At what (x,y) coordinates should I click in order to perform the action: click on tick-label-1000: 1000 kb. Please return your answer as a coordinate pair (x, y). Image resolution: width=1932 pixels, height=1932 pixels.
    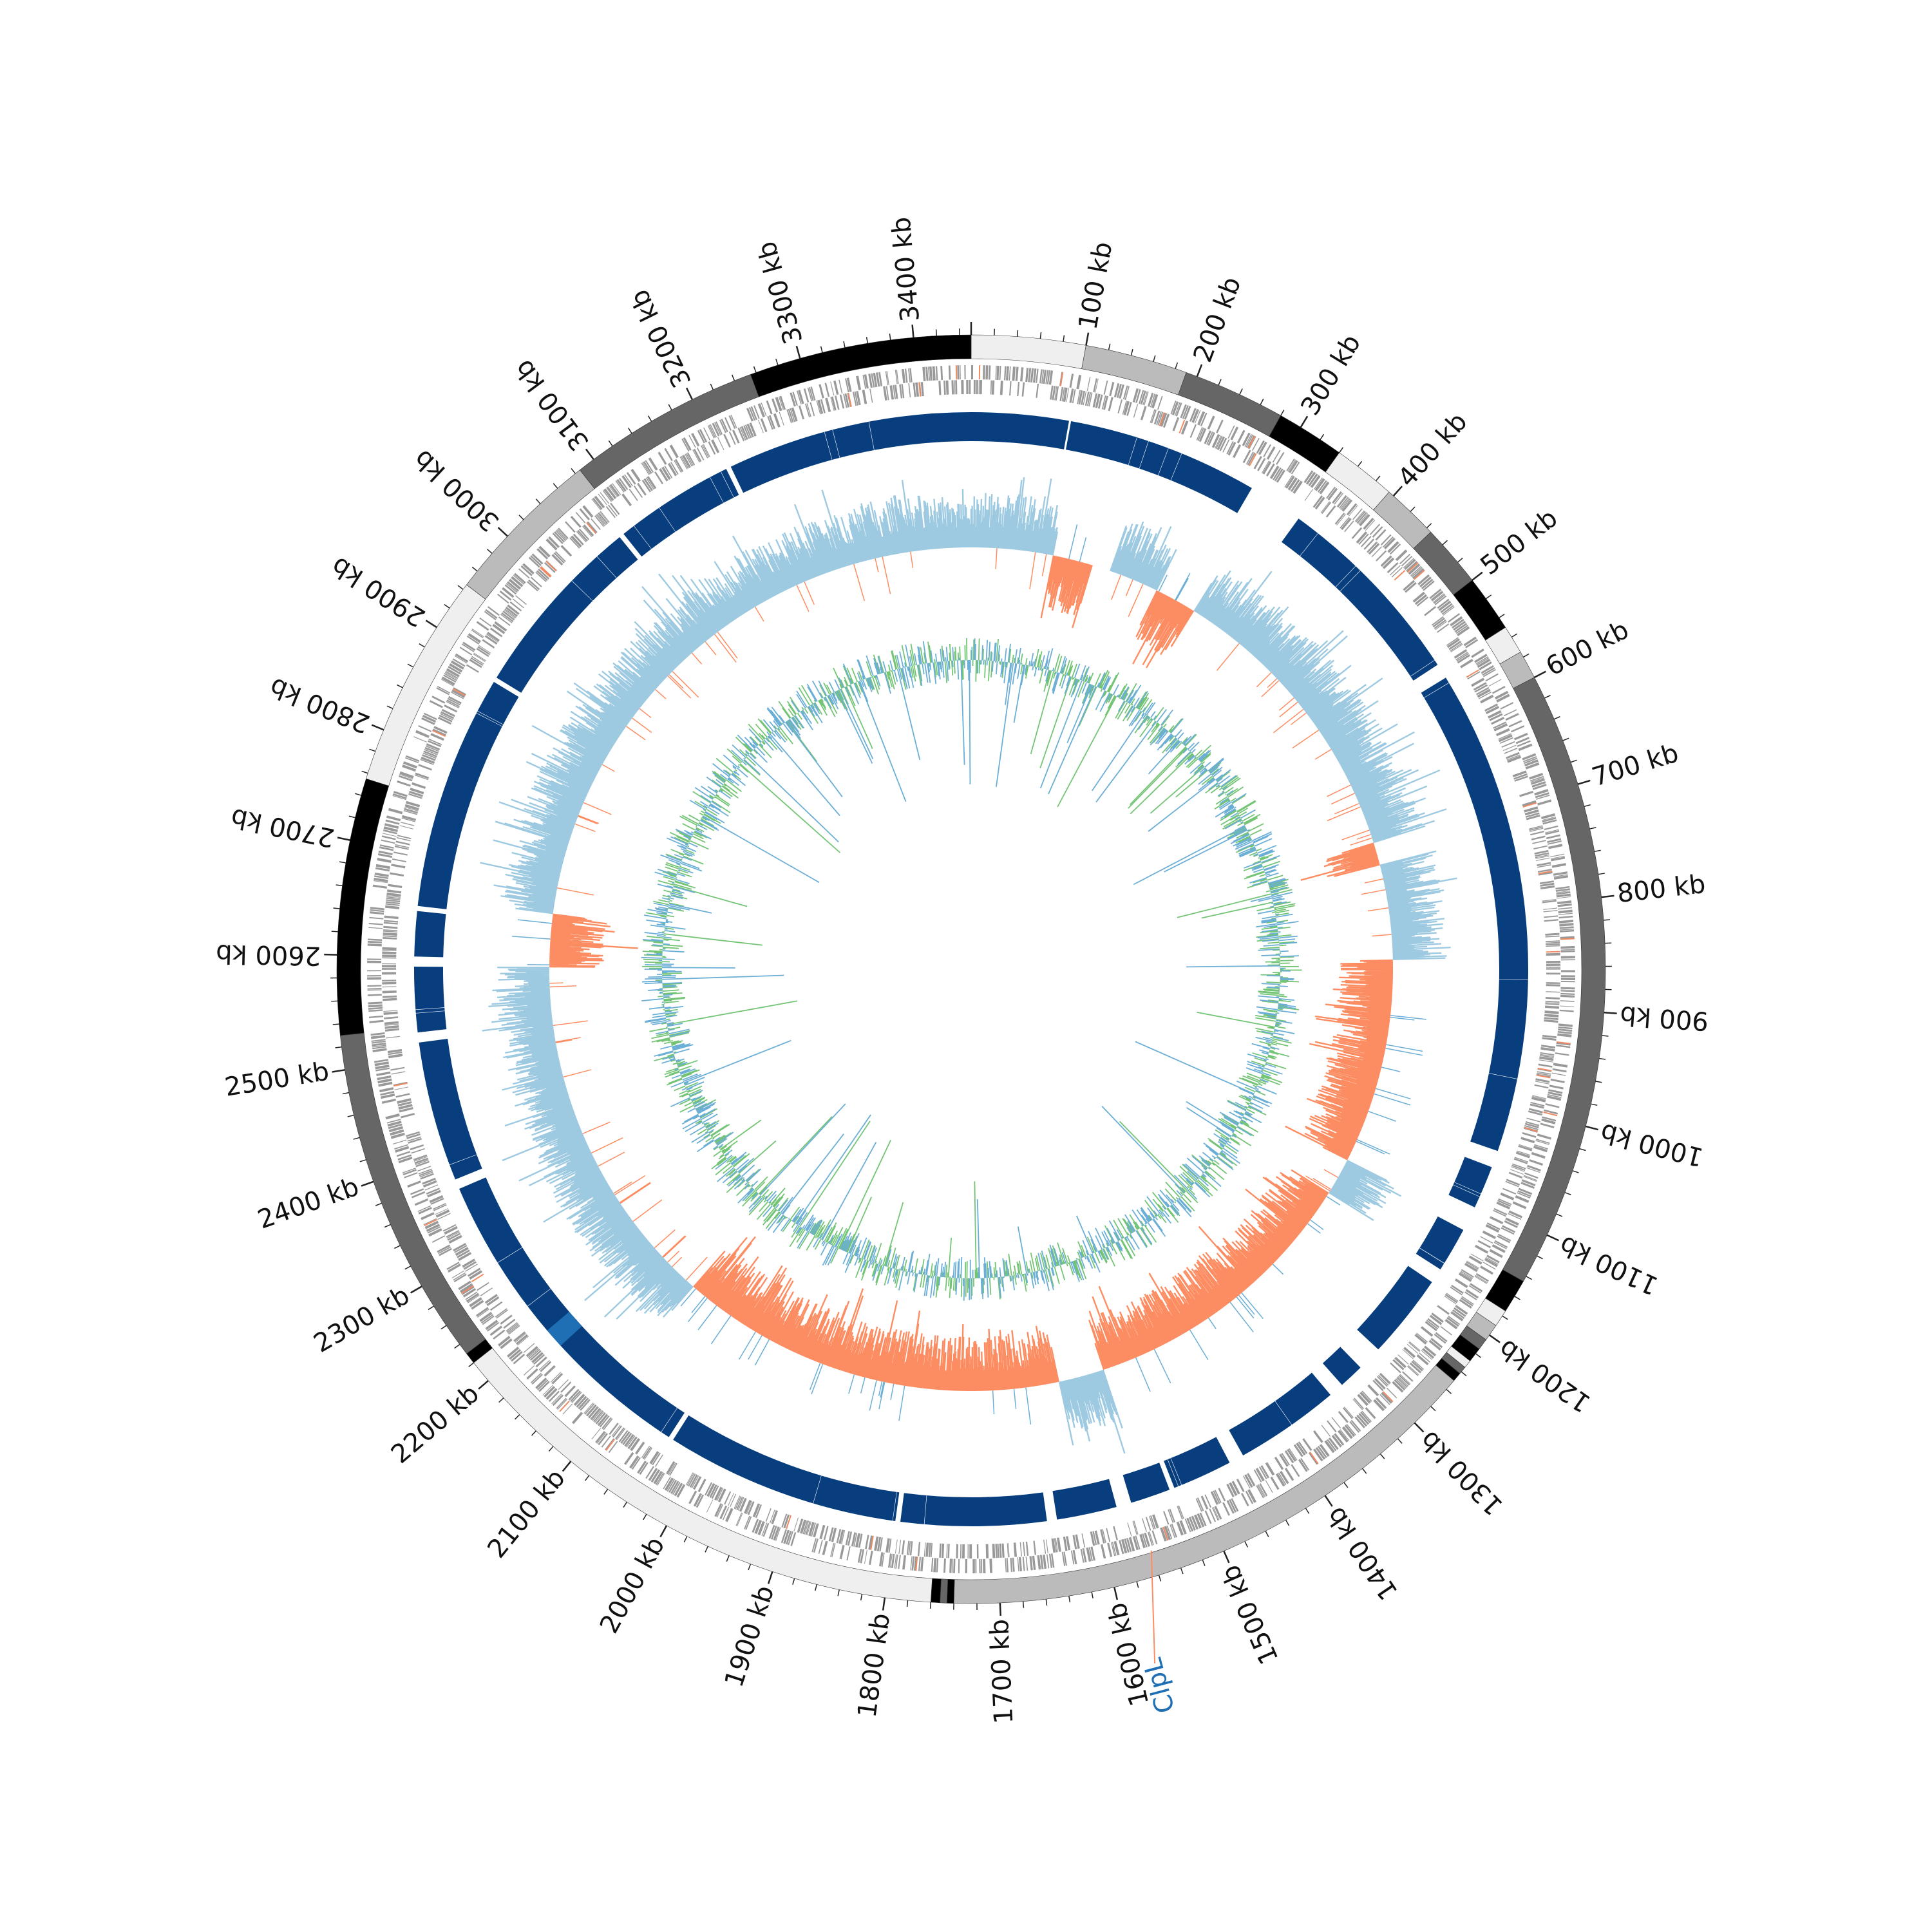
    Looking at the image, I should click on (1651, 1144).